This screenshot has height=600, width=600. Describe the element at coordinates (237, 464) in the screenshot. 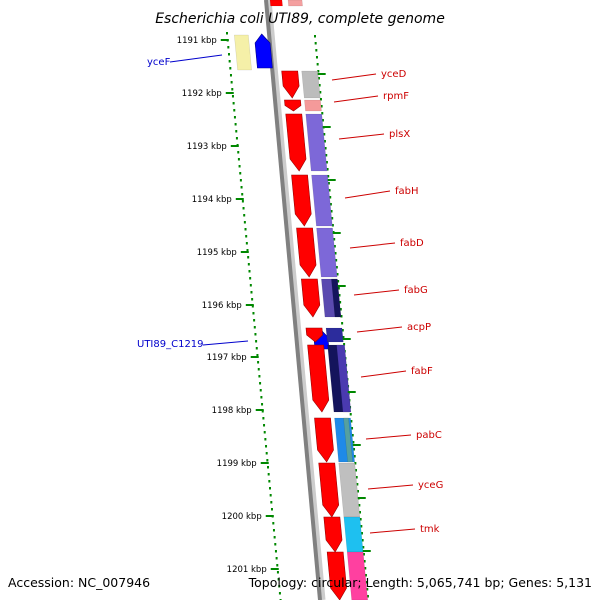

I see `kbp-tick-label: 1199 kbp` at that location.